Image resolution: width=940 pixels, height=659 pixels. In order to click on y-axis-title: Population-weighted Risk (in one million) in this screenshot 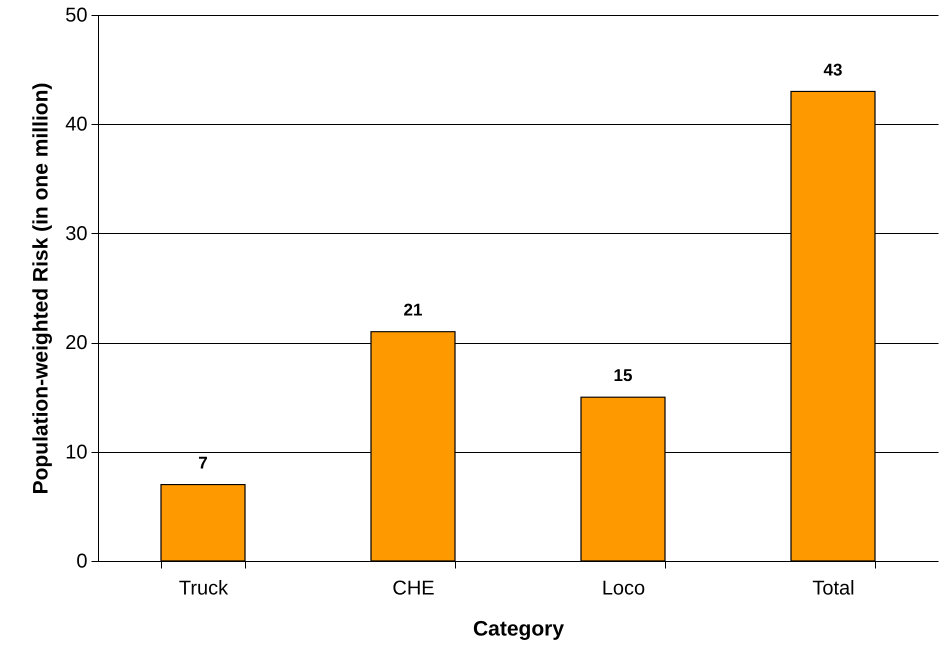, I will do `click(40, 288)`.